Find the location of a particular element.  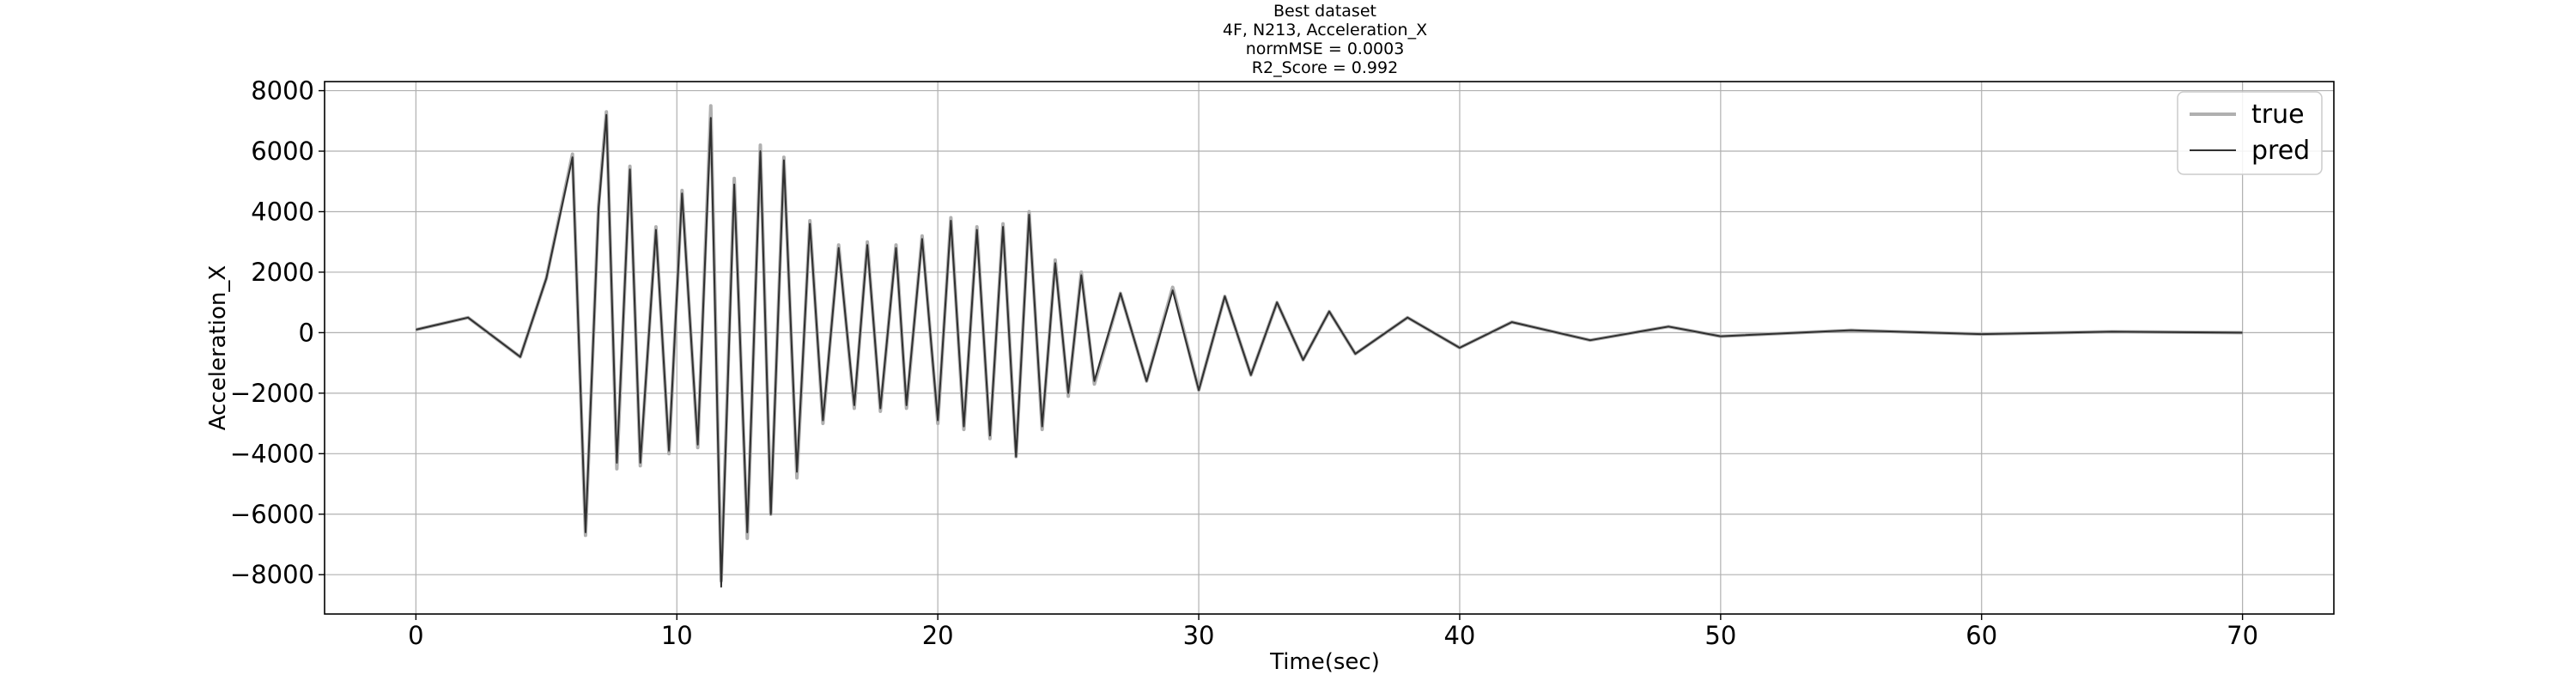

x-tick-label: 60 is located at coordinates (1981, 635).